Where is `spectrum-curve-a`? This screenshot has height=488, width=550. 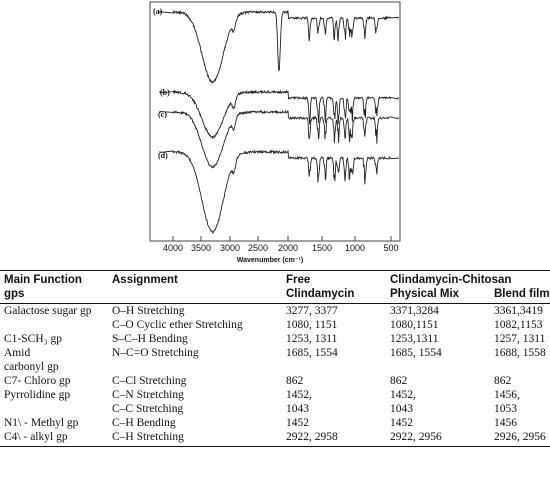
spectrum-curve-a is located at coordinates (279, 47).